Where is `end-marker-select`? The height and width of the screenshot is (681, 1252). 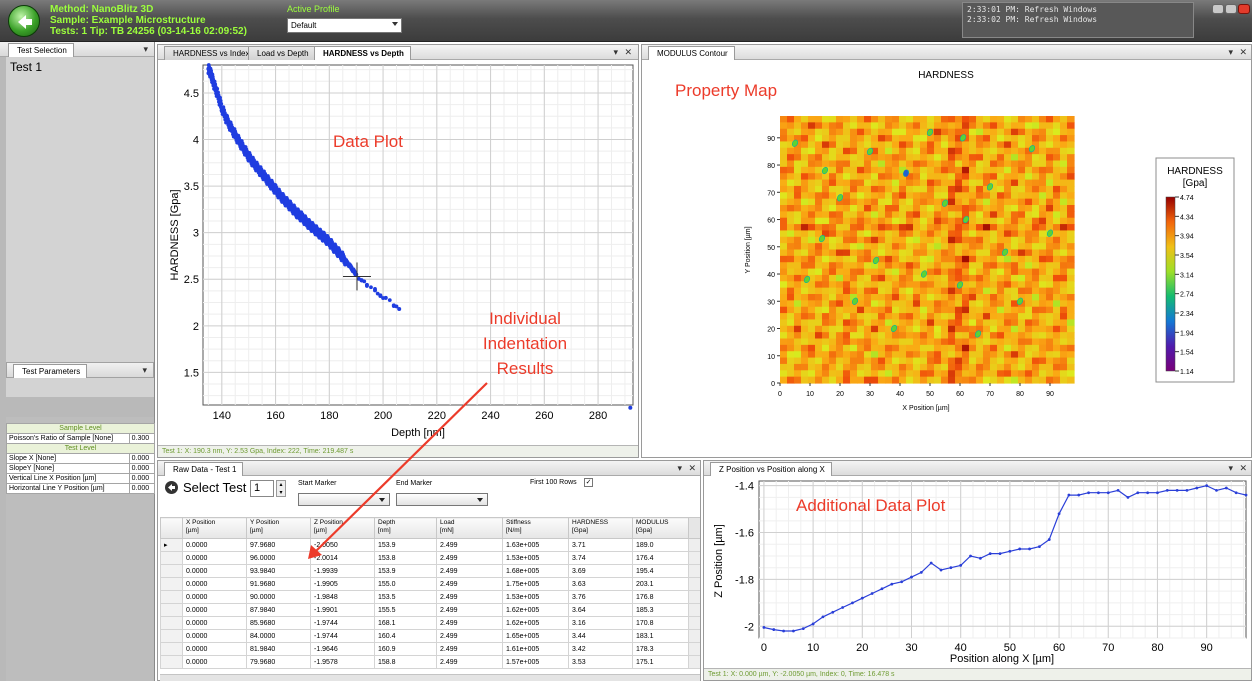 end-marker-select is located at coordinates (442, 499).